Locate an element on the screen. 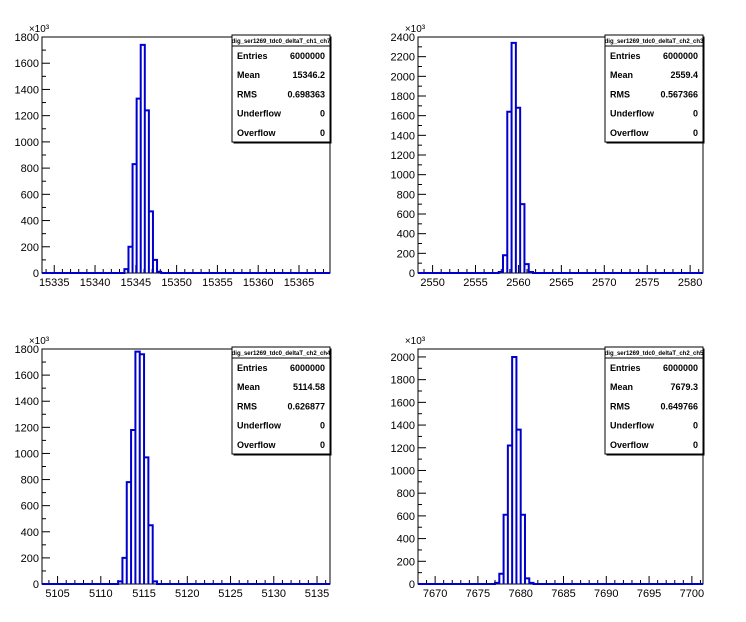 This screenshot has width=746, height=622. stats-title: dig_ser1269_tdc0_deltaT_ch2_ch3 is located at coordinates (654, 42).